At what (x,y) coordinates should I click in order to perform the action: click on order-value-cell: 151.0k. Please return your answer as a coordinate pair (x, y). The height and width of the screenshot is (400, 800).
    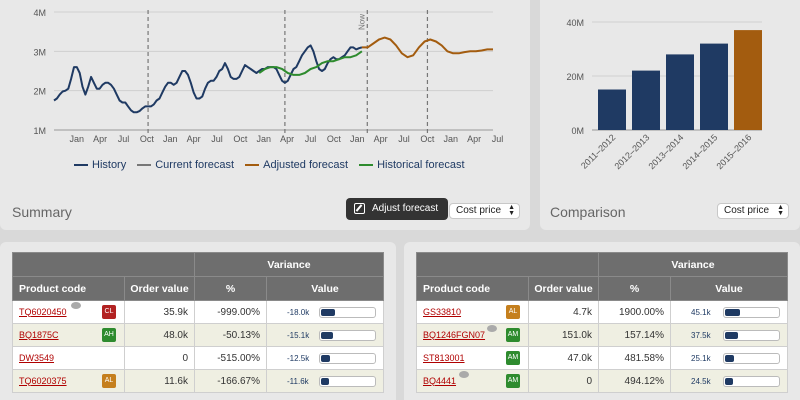
    Looking at the image, I should click on (563, 335).